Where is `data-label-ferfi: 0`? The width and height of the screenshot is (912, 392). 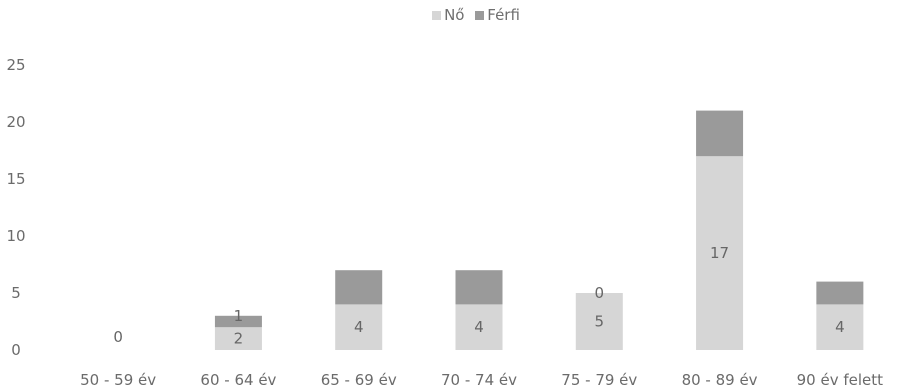 data-label-ferfi: 0 is located at coordinates (600, 293).